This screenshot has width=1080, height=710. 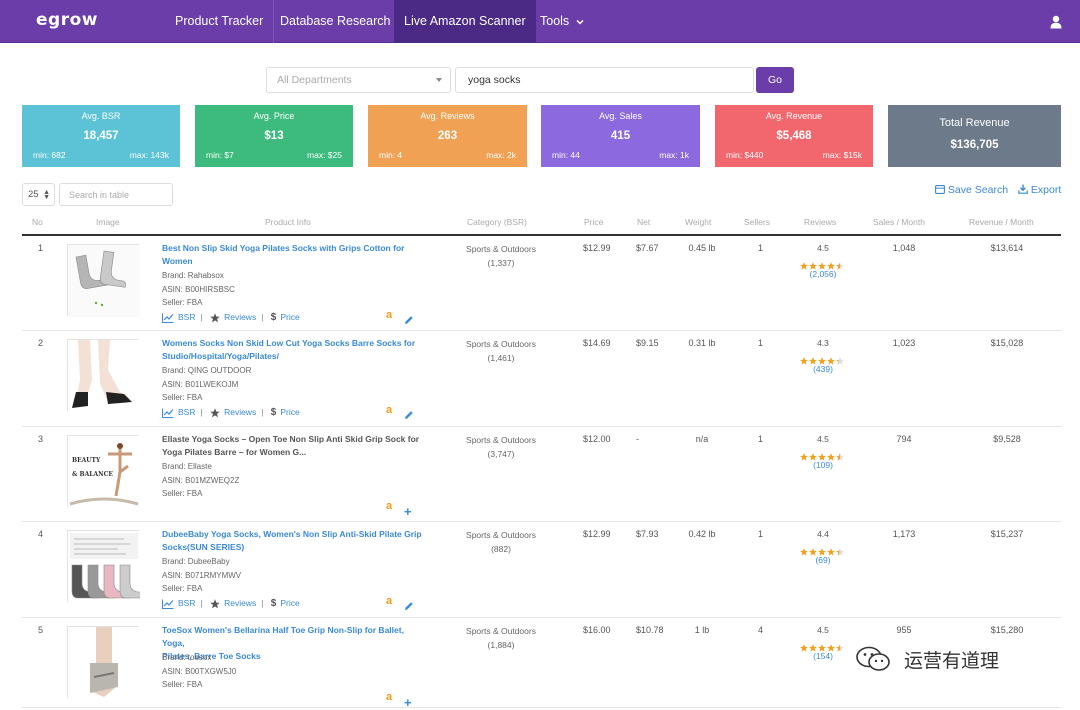 I want to click on download-icon, so click(x=1023, y=189).